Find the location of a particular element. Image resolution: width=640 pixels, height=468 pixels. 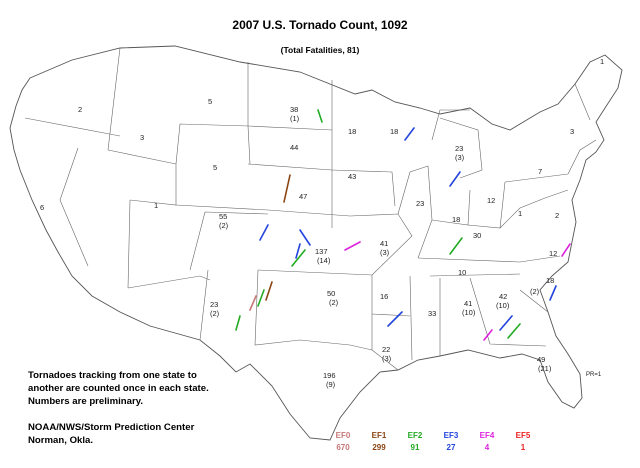

count-sc: 18 is located at coordinates (550, 280).